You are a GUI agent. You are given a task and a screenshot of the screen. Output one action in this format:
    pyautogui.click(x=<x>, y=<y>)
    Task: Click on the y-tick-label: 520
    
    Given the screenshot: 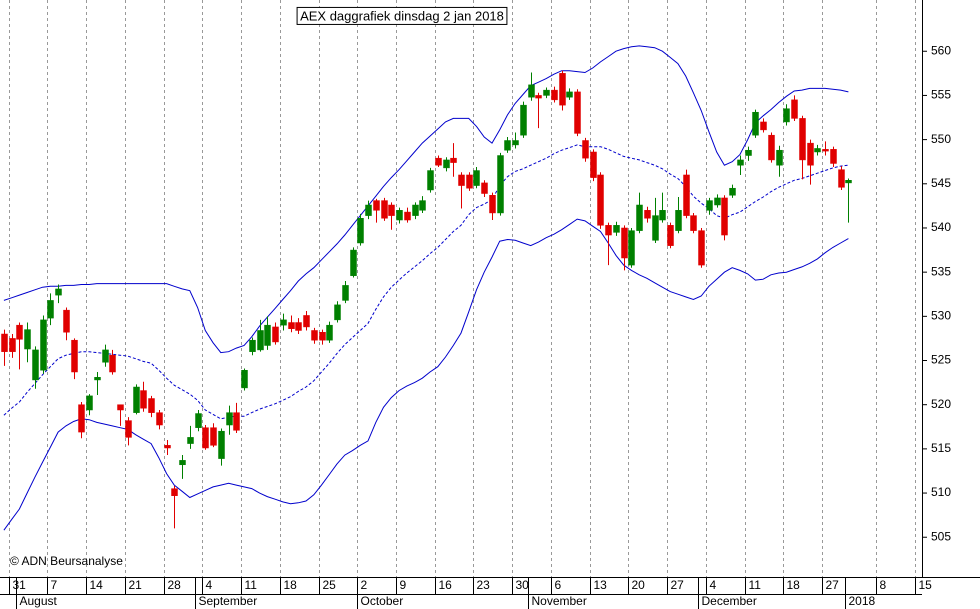 What is the action you would take?
    pyautogui.click(x=941, y=404)
    